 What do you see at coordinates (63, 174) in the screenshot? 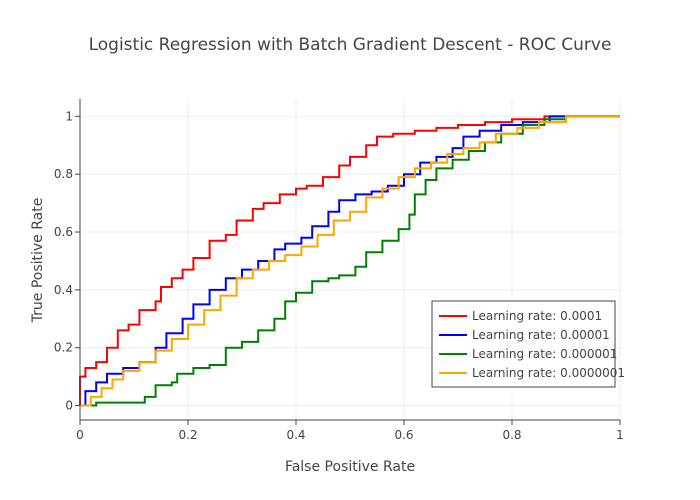
I see `y-tick-label: 0.8` at bounding box center [63, 174].